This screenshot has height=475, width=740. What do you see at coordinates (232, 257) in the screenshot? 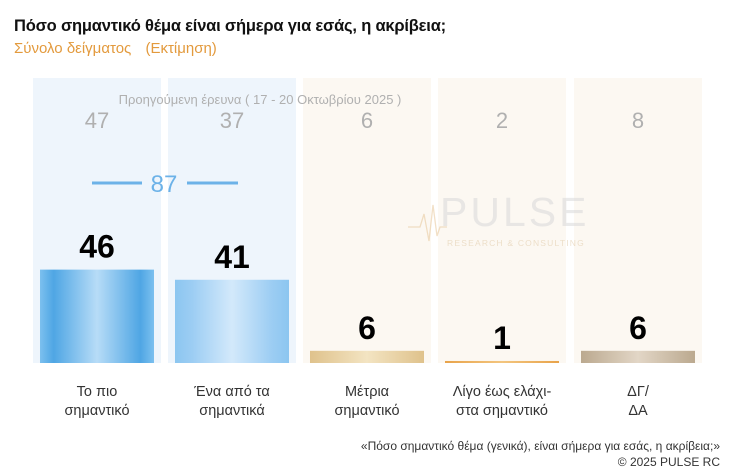
I see `bar-value-label: 41` at bounding box center [232, 257].